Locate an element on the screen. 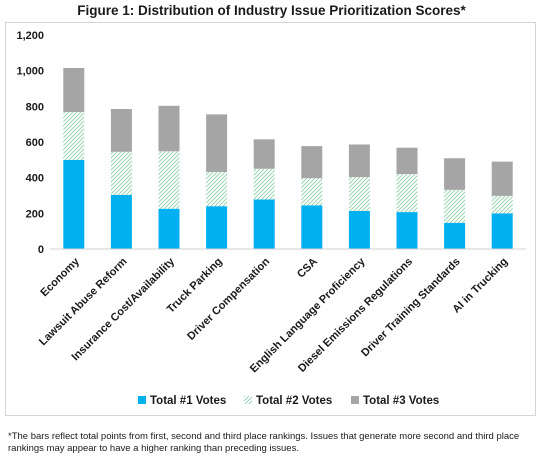 The width and height of the screenshot is (543, 460). x-category-label: Insurance Cost/Availability is located at coordinates (123, 309).